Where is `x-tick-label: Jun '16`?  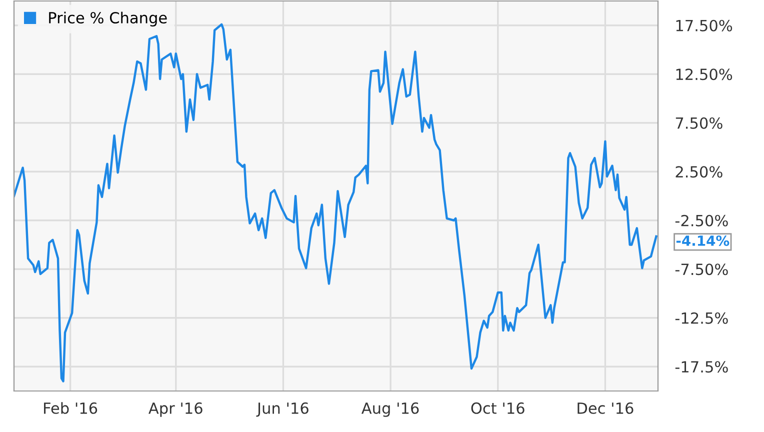
x-tick-label: Jun '16 is located at coordinates (282, 409).